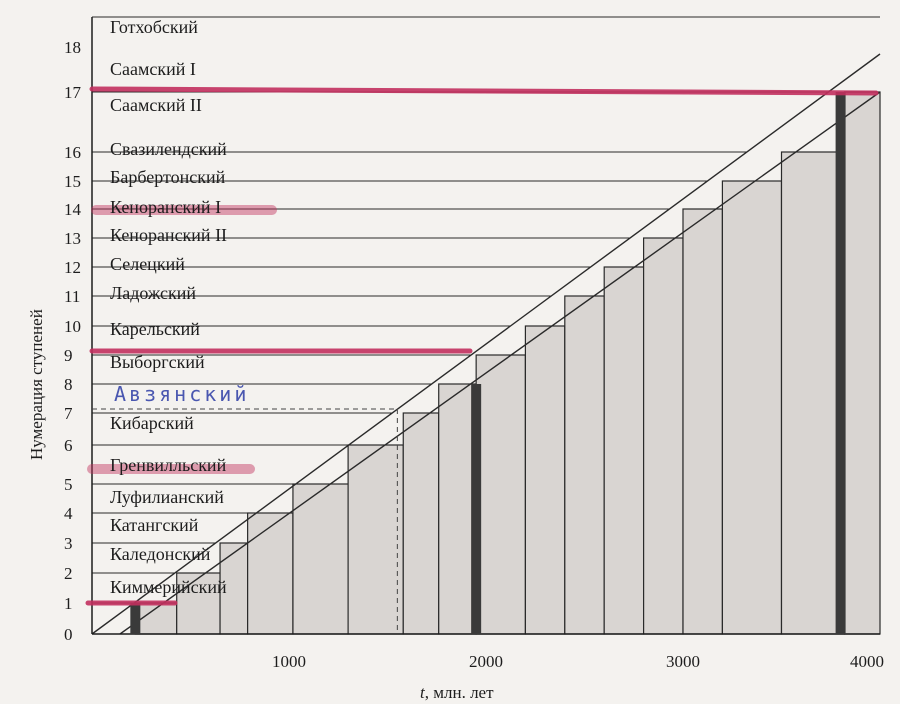  Describe the element at coordinates (68, 543) in the screenshot. I see `y-tick-3: 3` at that location.